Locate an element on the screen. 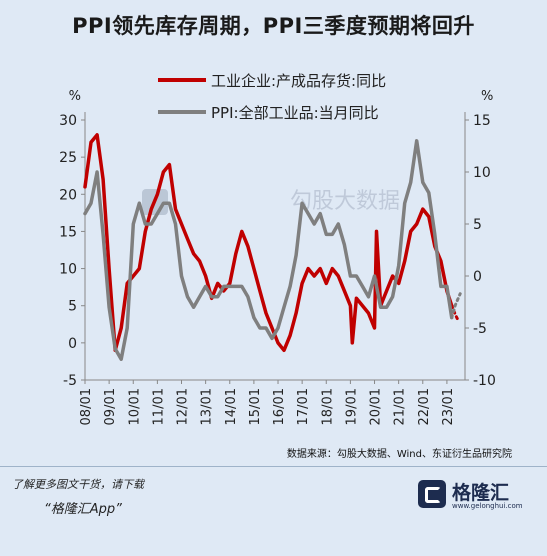  y-left-tick-label: 5 is located at coordinates (72, 307).